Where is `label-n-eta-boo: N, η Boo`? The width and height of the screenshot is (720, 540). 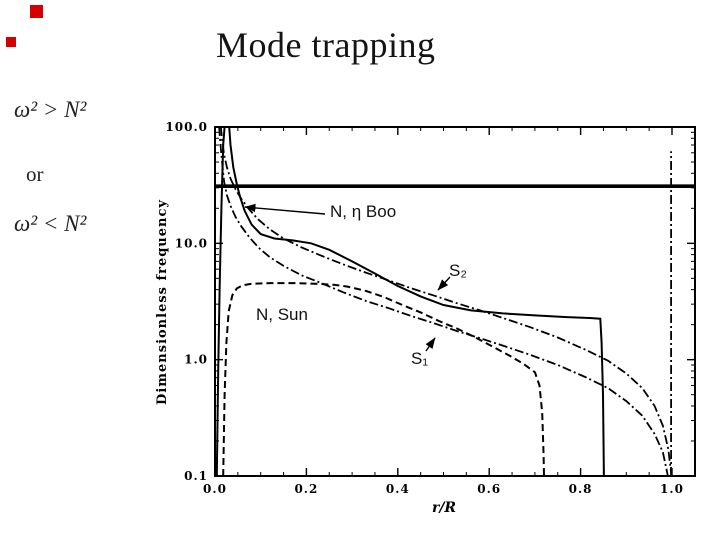
label-n-eta-boo: N, η Boo is located at coordinates (363, 211).